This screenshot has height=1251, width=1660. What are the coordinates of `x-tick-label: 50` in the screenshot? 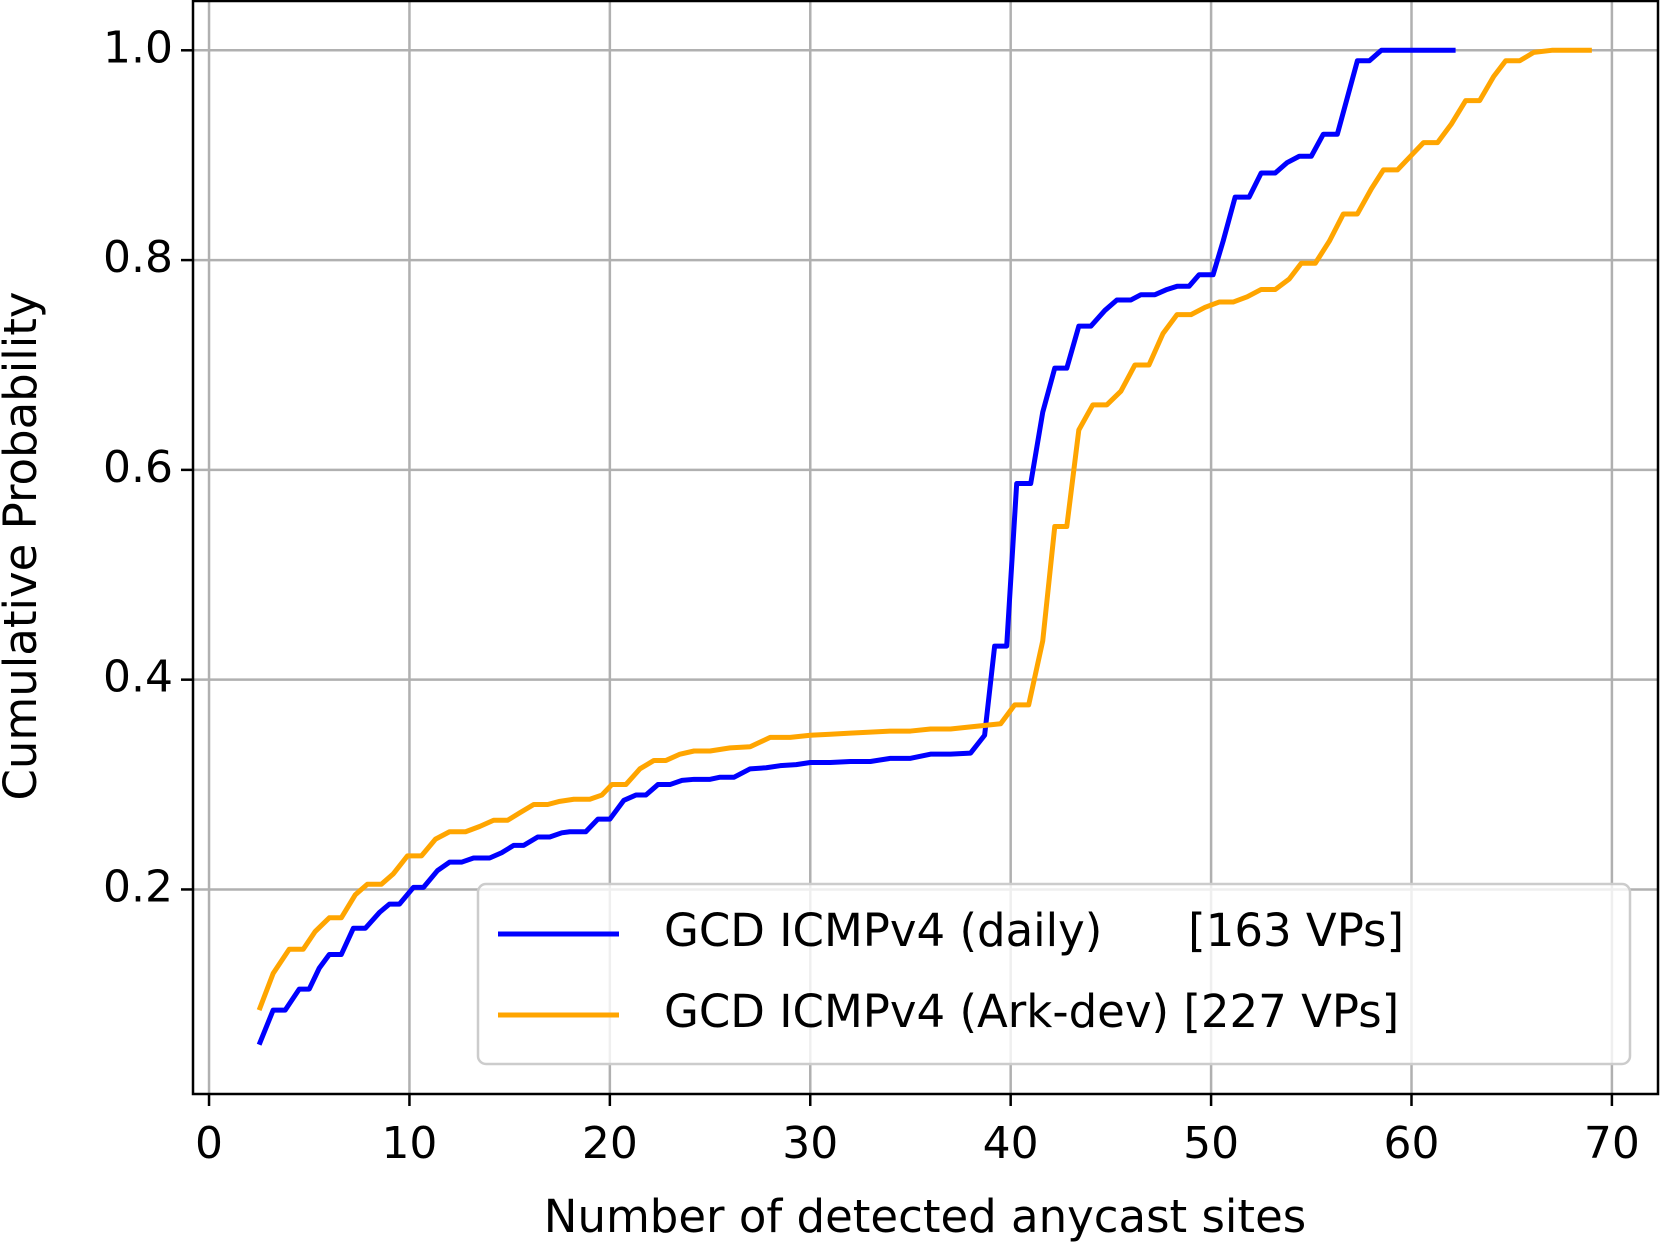 It's located at (1211, 1143).